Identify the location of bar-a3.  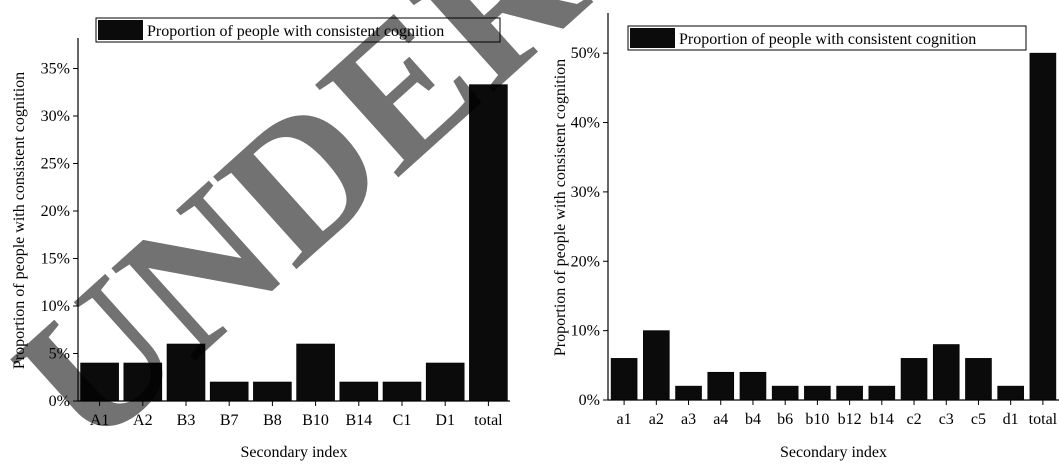
(688, 393).